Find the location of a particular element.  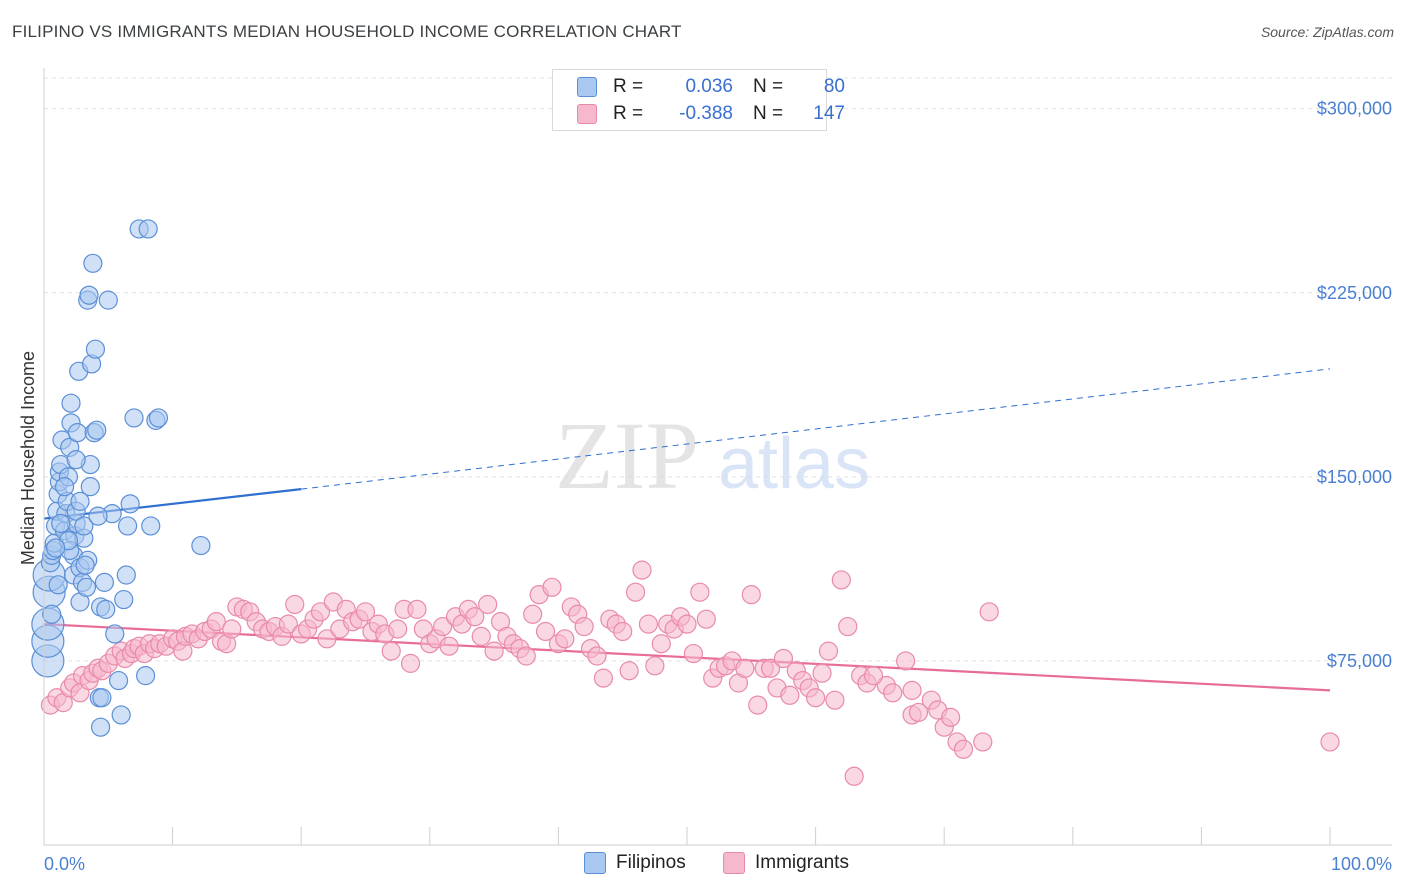

filipinos-r-value: 0.036 is located at coordinates (709, 86).